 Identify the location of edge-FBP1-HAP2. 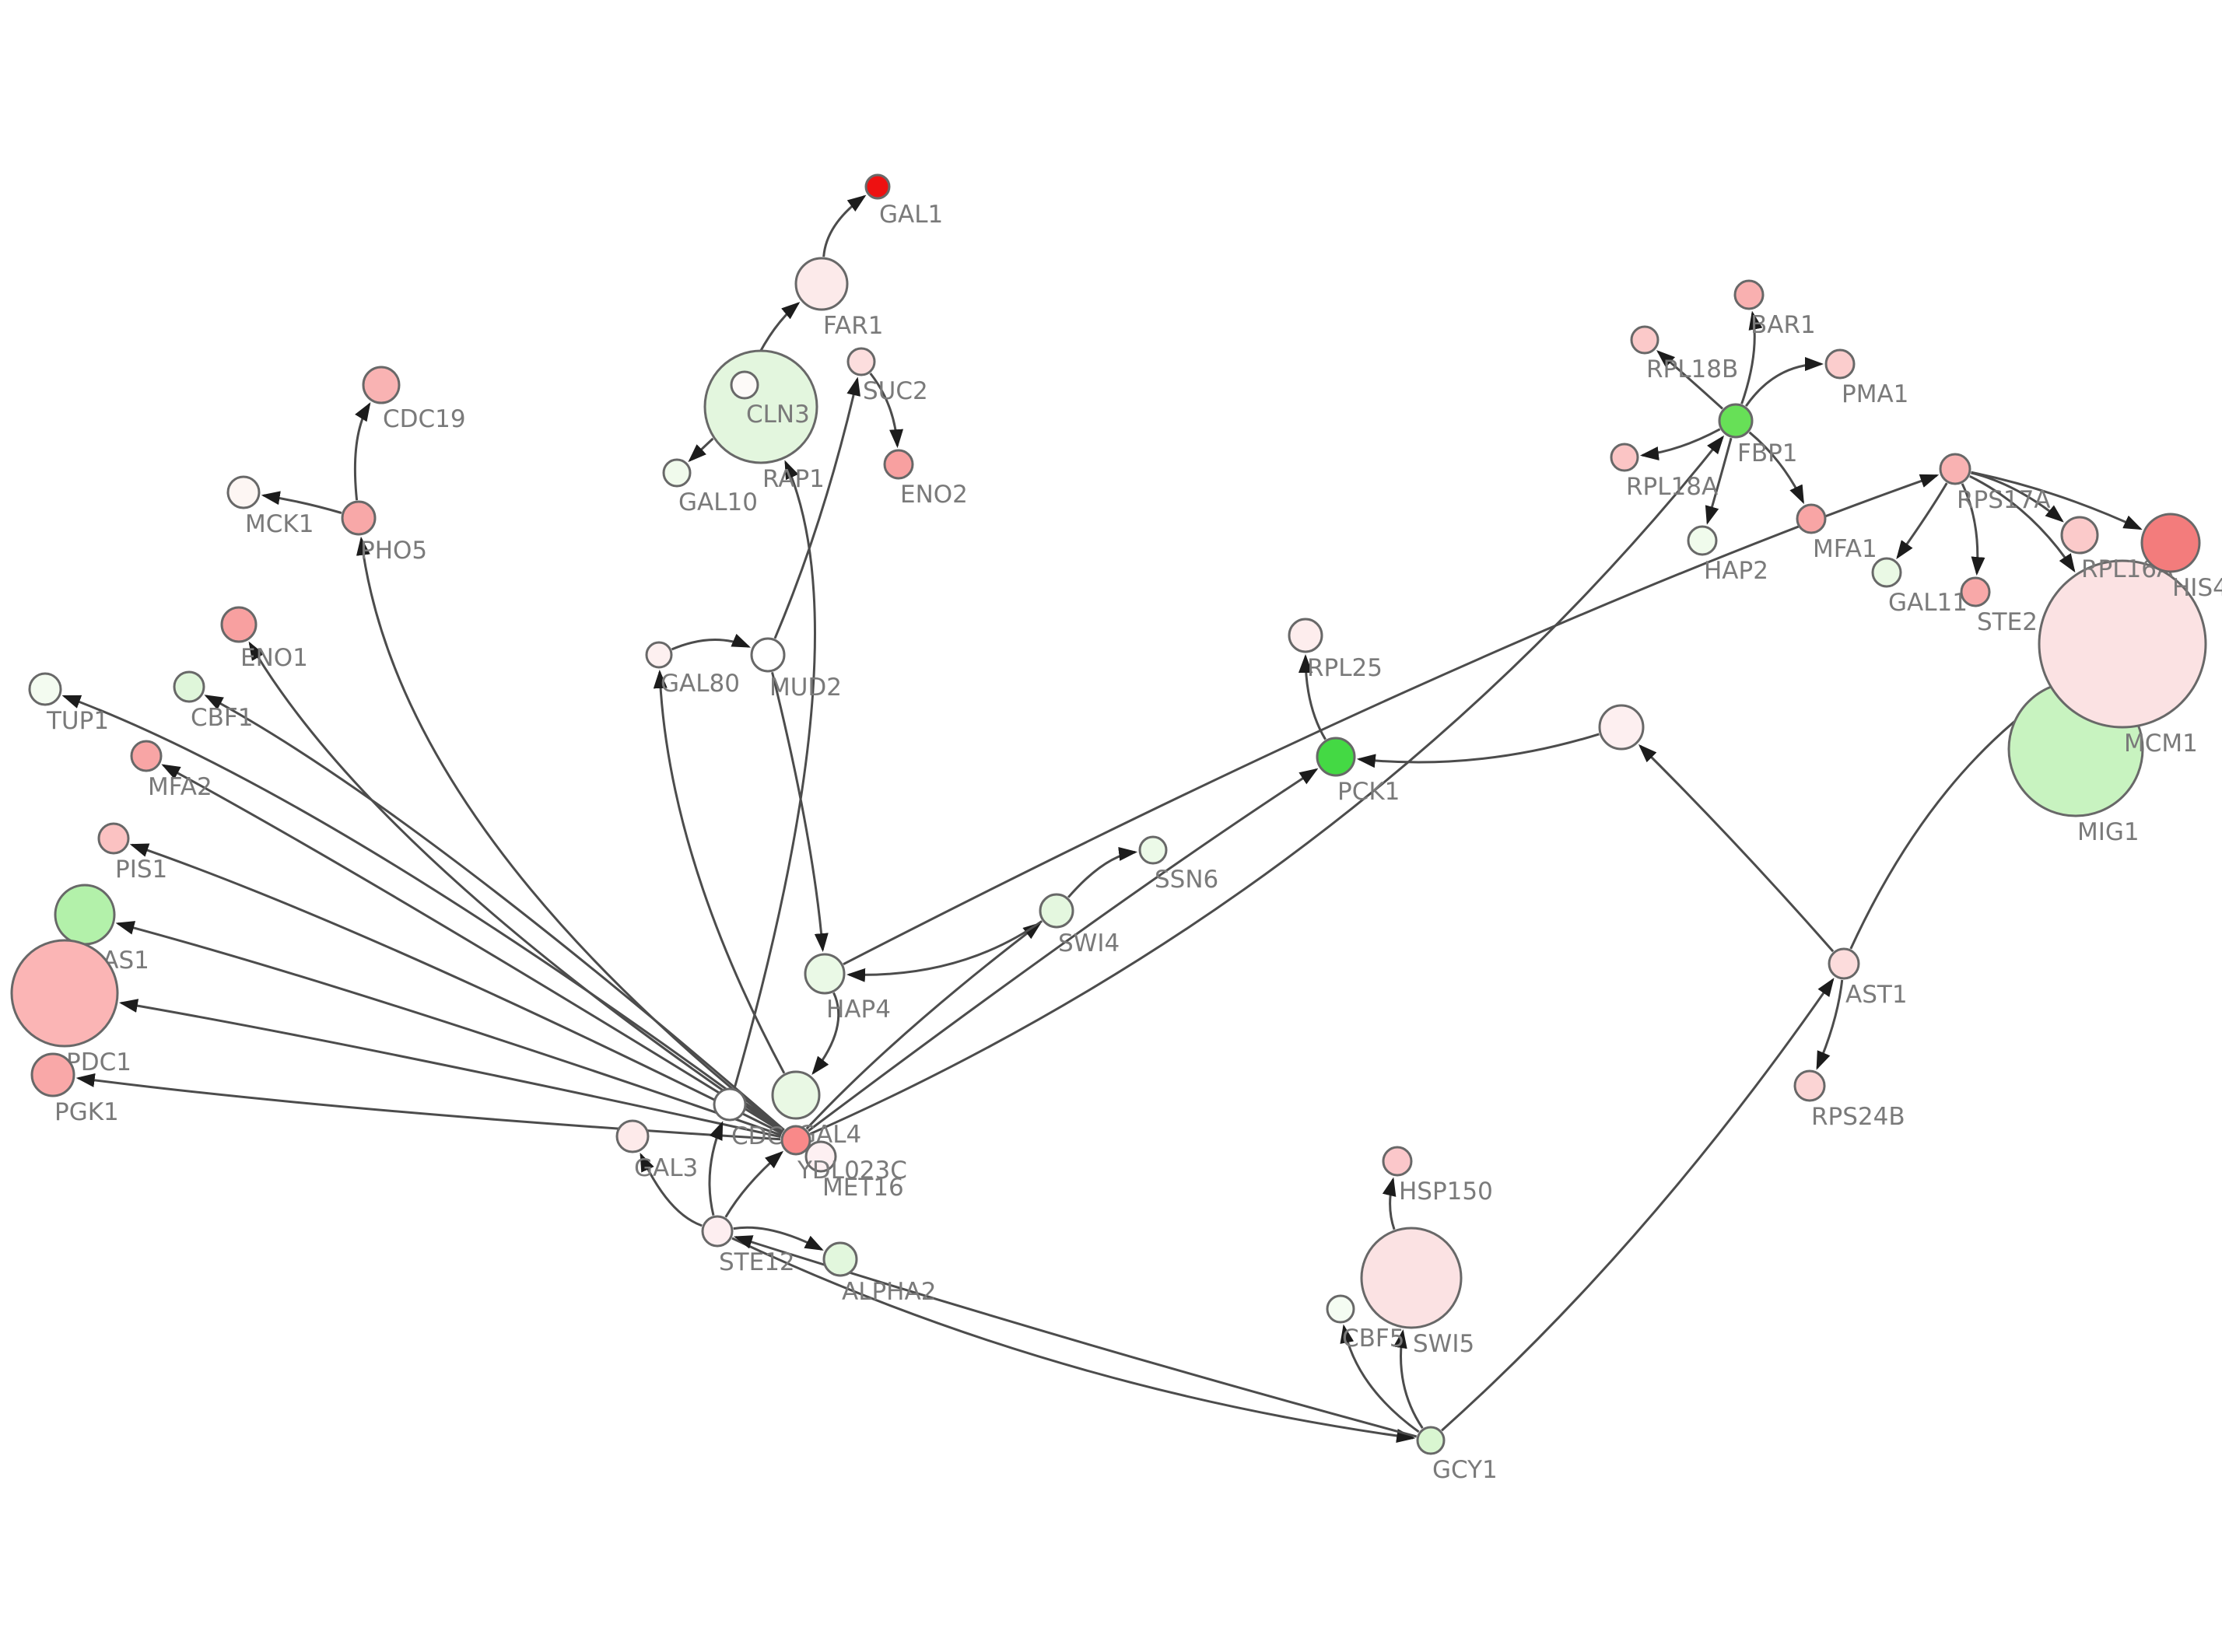
(1719, 481).